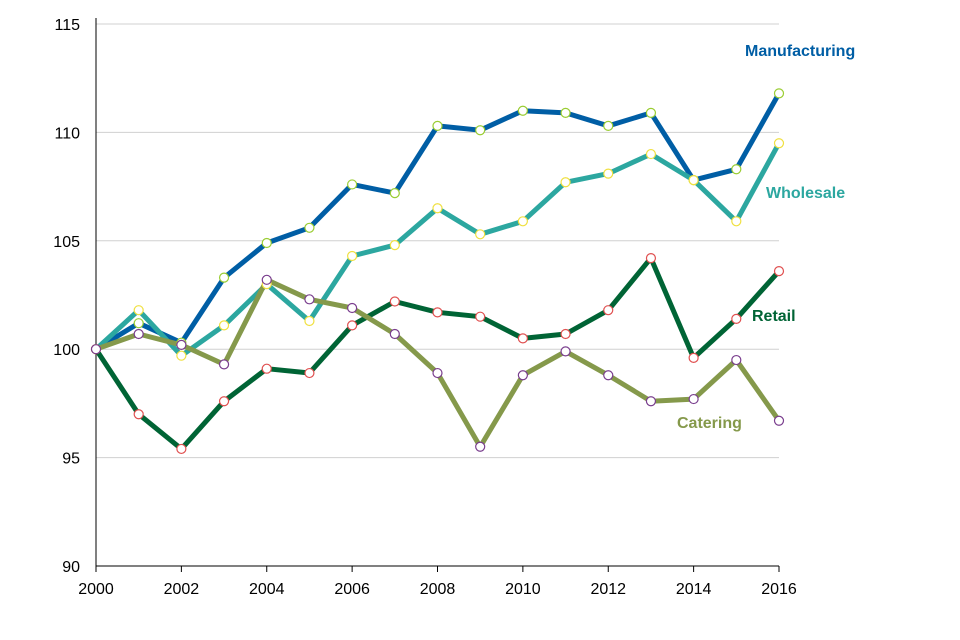 This screenshot has height=640, width=960. What do you see at coordinates (352, 589) in the screenshot?
I see `x-tick-label: 2006` at bounding box center [352, 589].